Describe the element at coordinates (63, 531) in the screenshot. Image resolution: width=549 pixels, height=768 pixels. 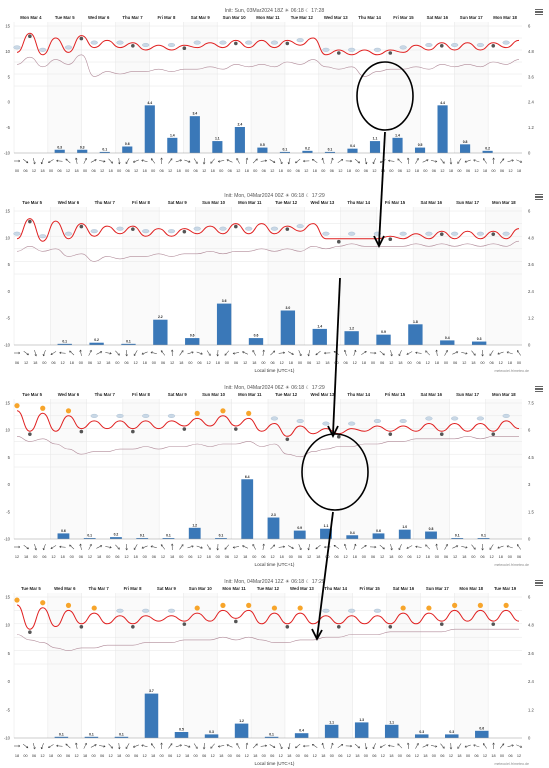
I see `precip-label: 0.6` at that location.